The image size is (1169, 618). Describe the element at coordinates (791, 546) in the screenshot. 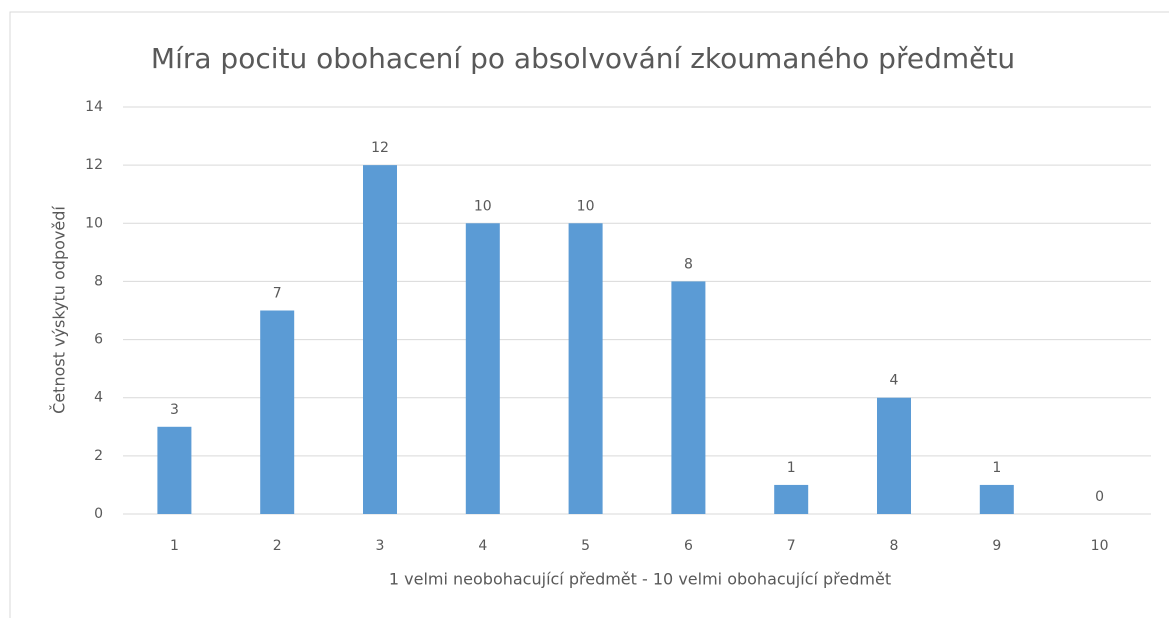

I see `x-tick-label: 7` at that location.